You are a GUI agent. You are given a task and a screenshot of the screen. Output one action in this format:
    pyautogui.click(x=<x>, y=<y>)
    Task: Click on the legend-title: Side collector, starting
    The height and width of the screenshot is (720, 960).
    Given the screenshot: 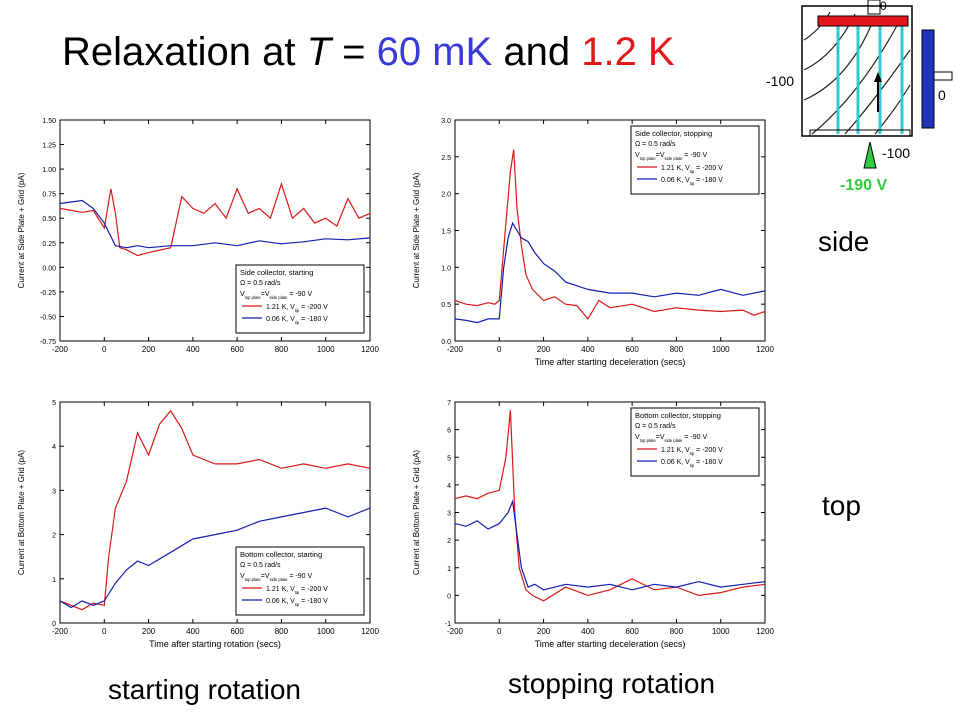 What is the action you would take?
    pyautogui.click(x=276, y=272)
    